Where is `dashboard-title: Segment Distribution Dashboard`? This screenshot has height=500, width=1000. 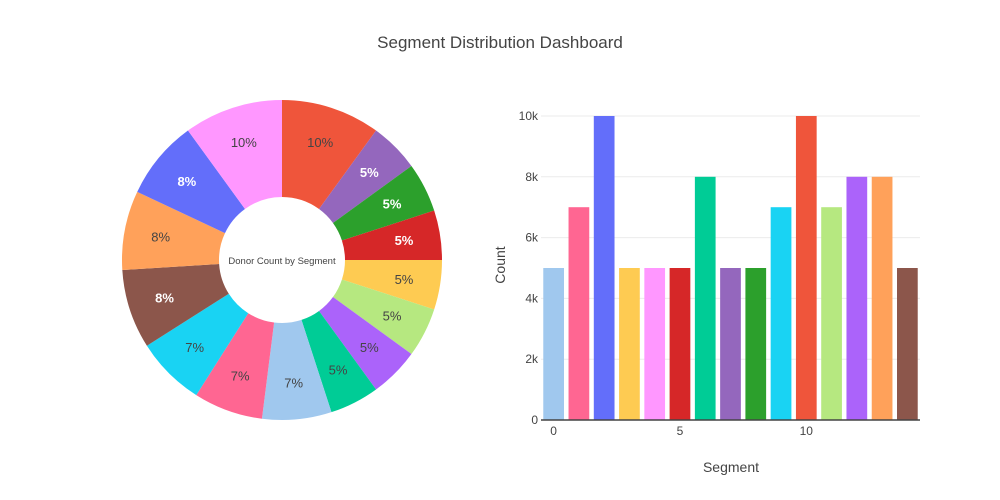
dashboard-title: Segment Distribution Dashboard is located at coordinates (500, 42).